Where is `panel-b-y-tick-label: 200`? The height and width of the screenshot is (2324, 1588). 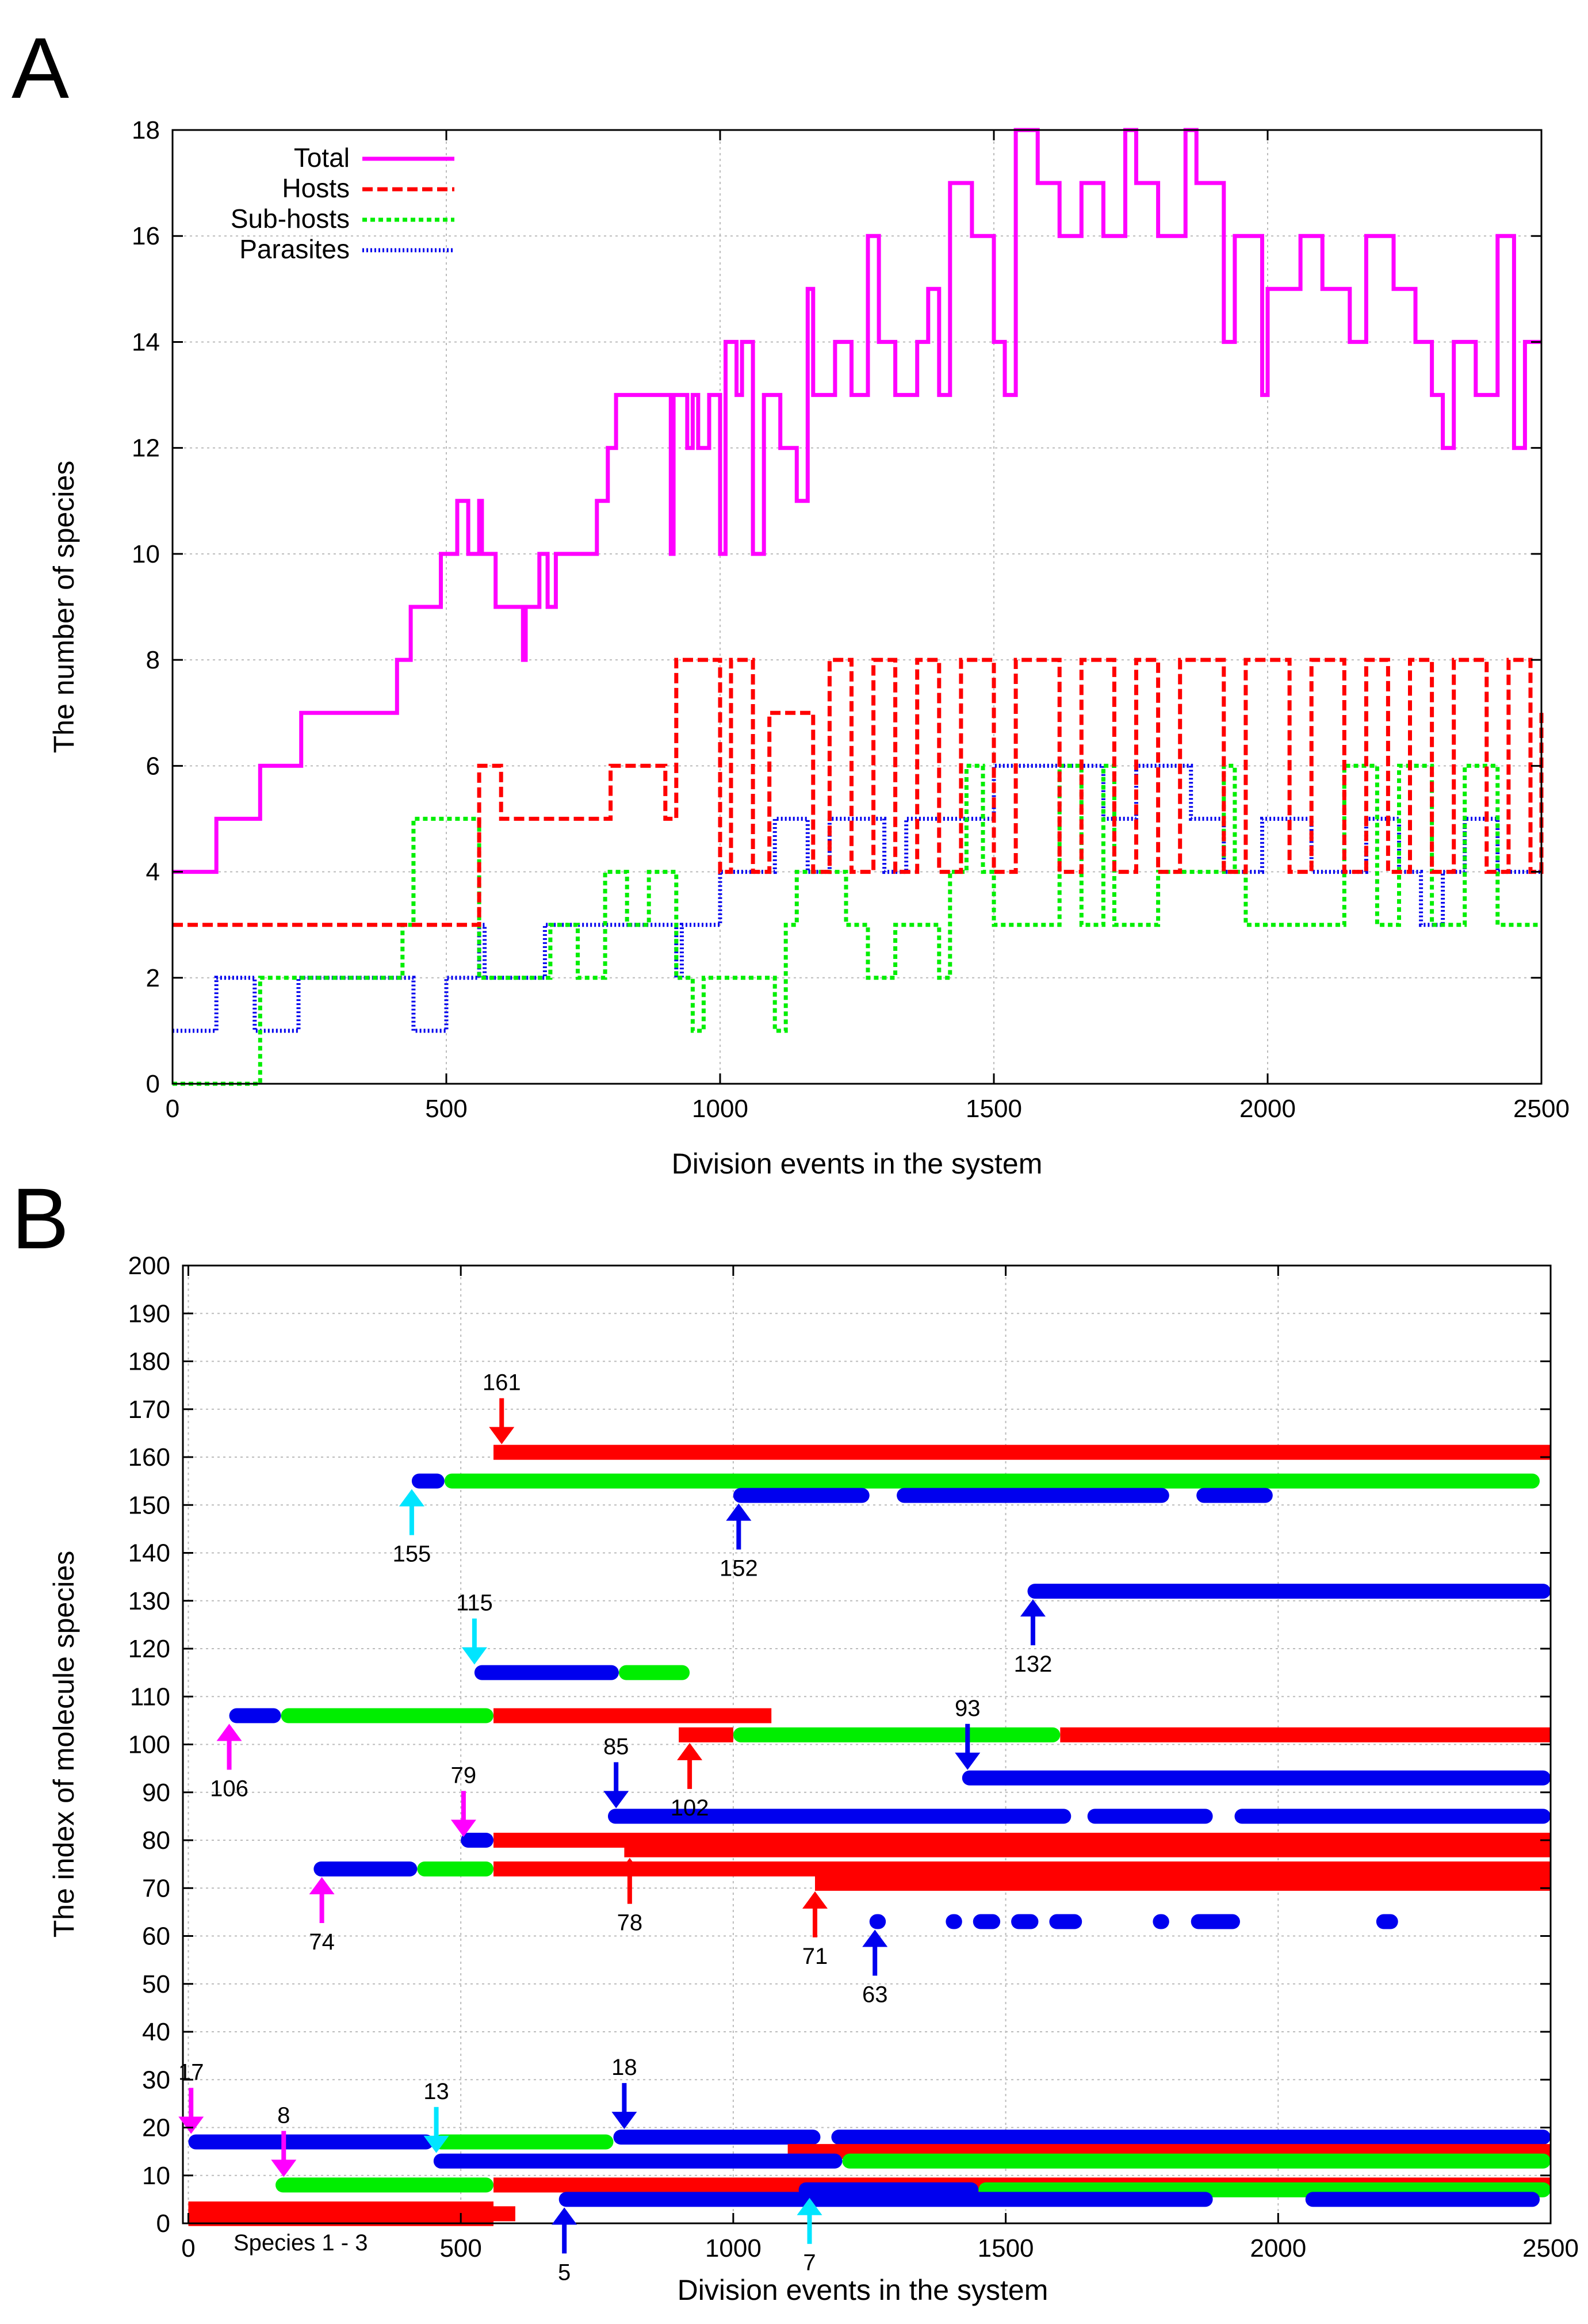
panel-b-y-tick-label: 200 is located at coordinates (149, 1266).